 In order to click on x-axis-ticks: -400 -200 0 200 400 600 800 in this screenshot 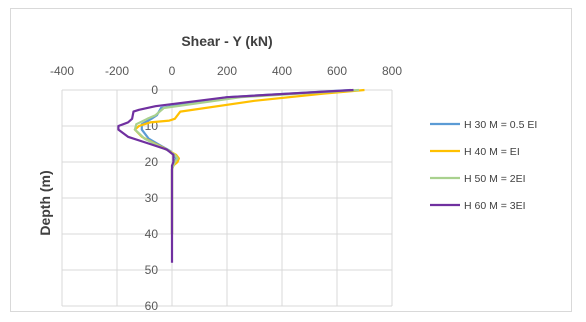, I will do `click(226, 71)`.